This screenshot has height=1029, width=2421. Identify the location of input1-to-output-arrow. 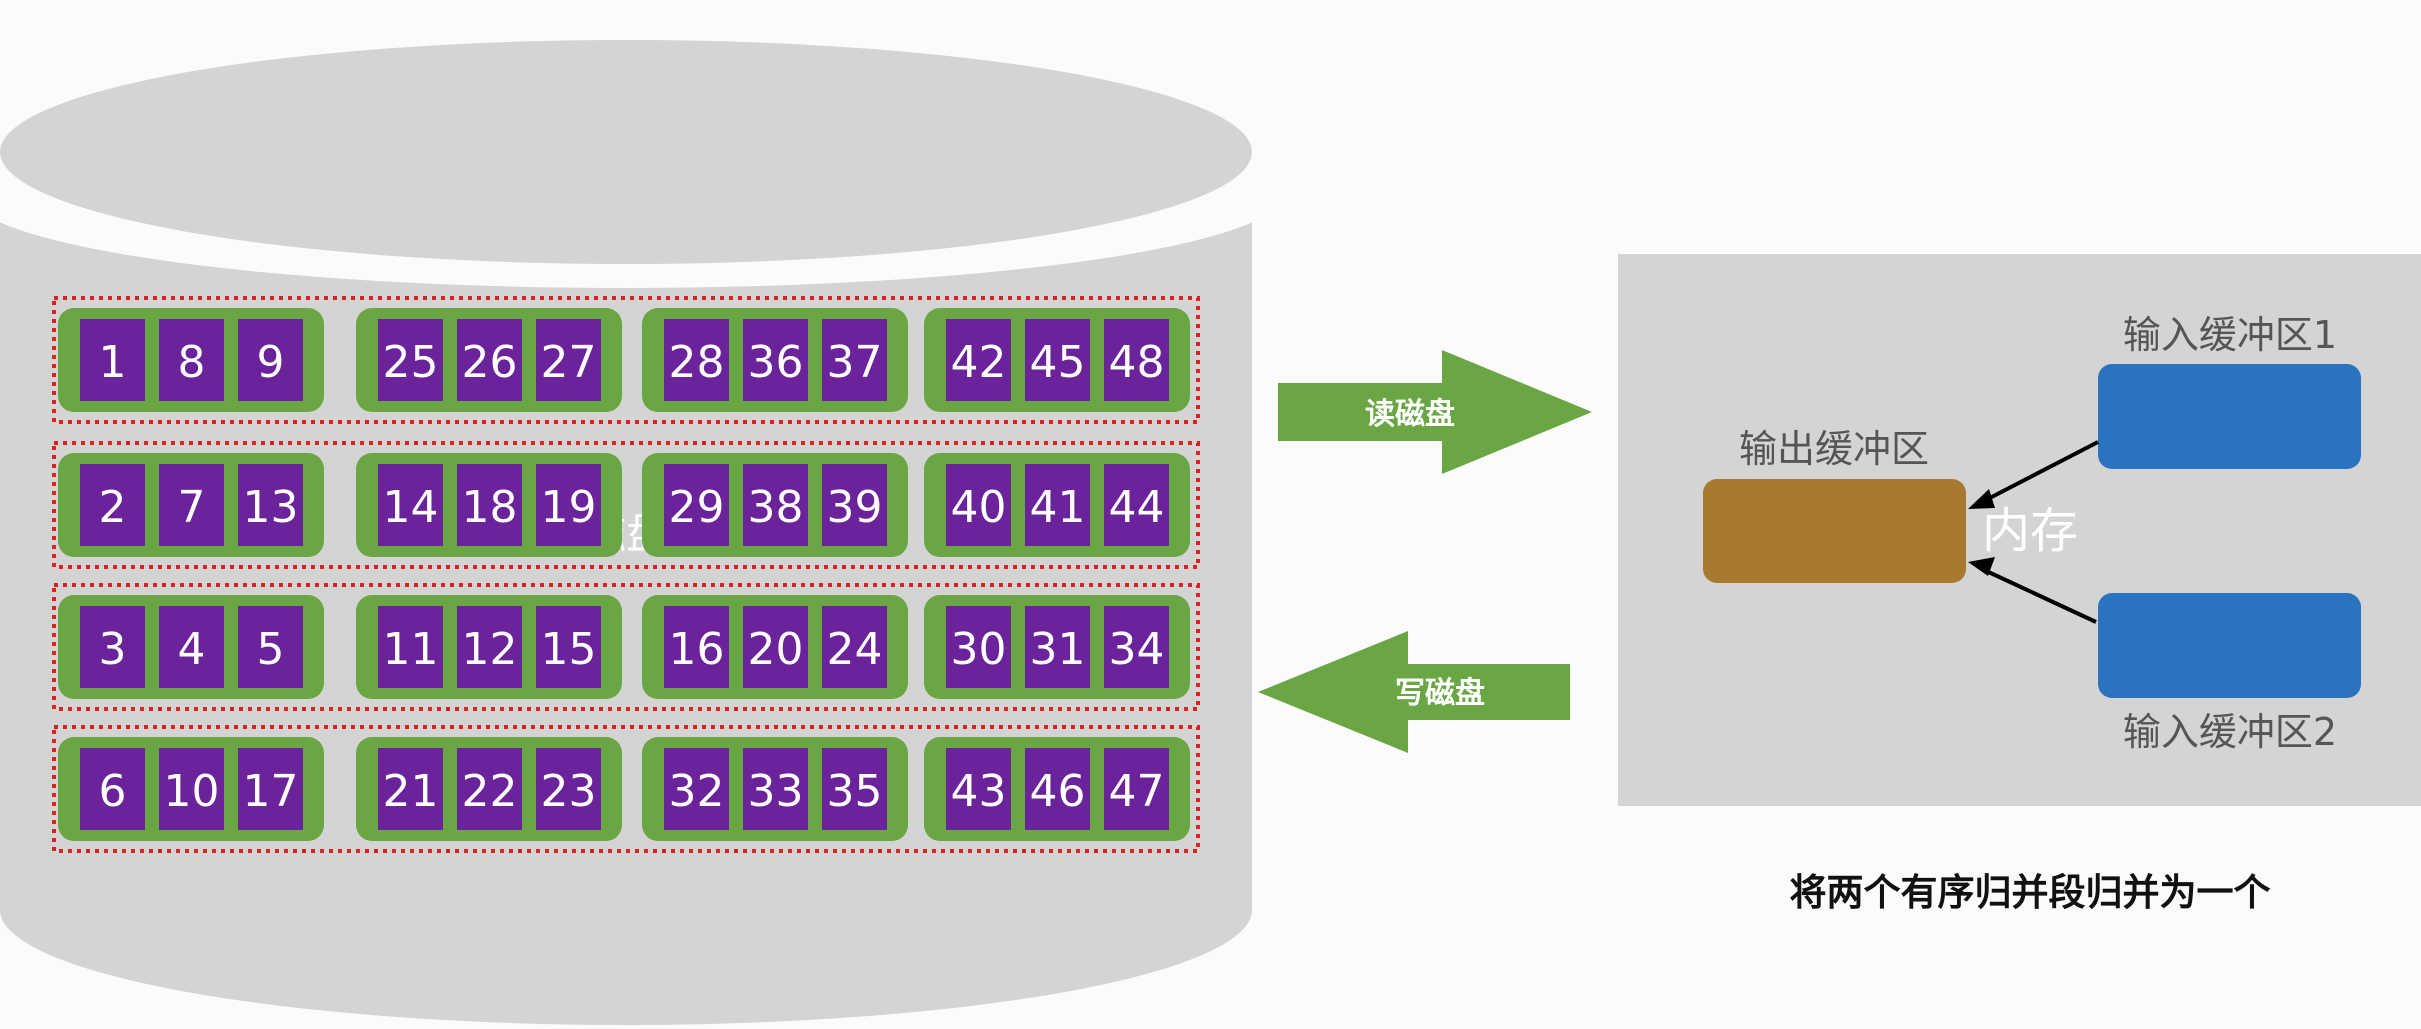
(2040, 472).